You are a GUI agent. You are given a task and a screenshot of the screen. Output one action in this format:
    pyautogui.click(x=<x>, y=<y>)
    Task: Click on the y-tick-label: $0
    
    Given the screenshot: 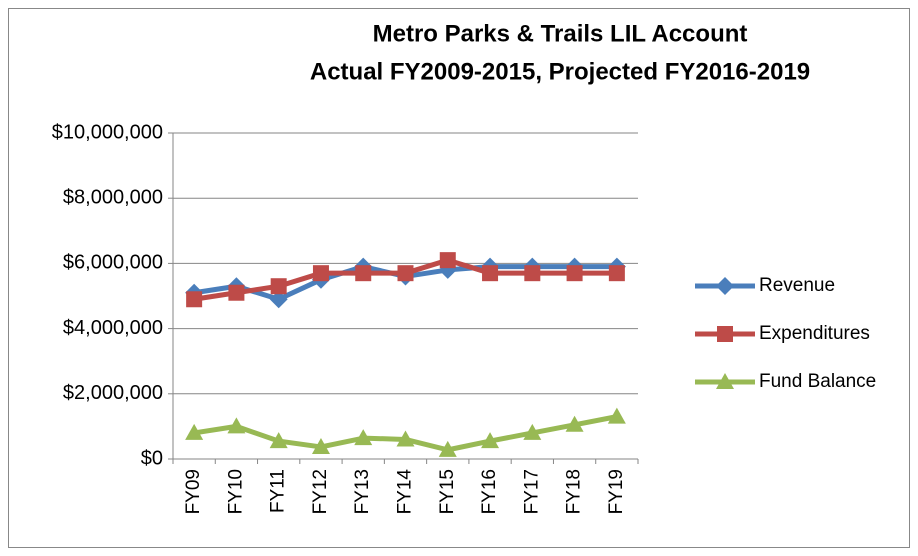 What is the action you would take?
    pyautogui.click(x=152, y=458)
    